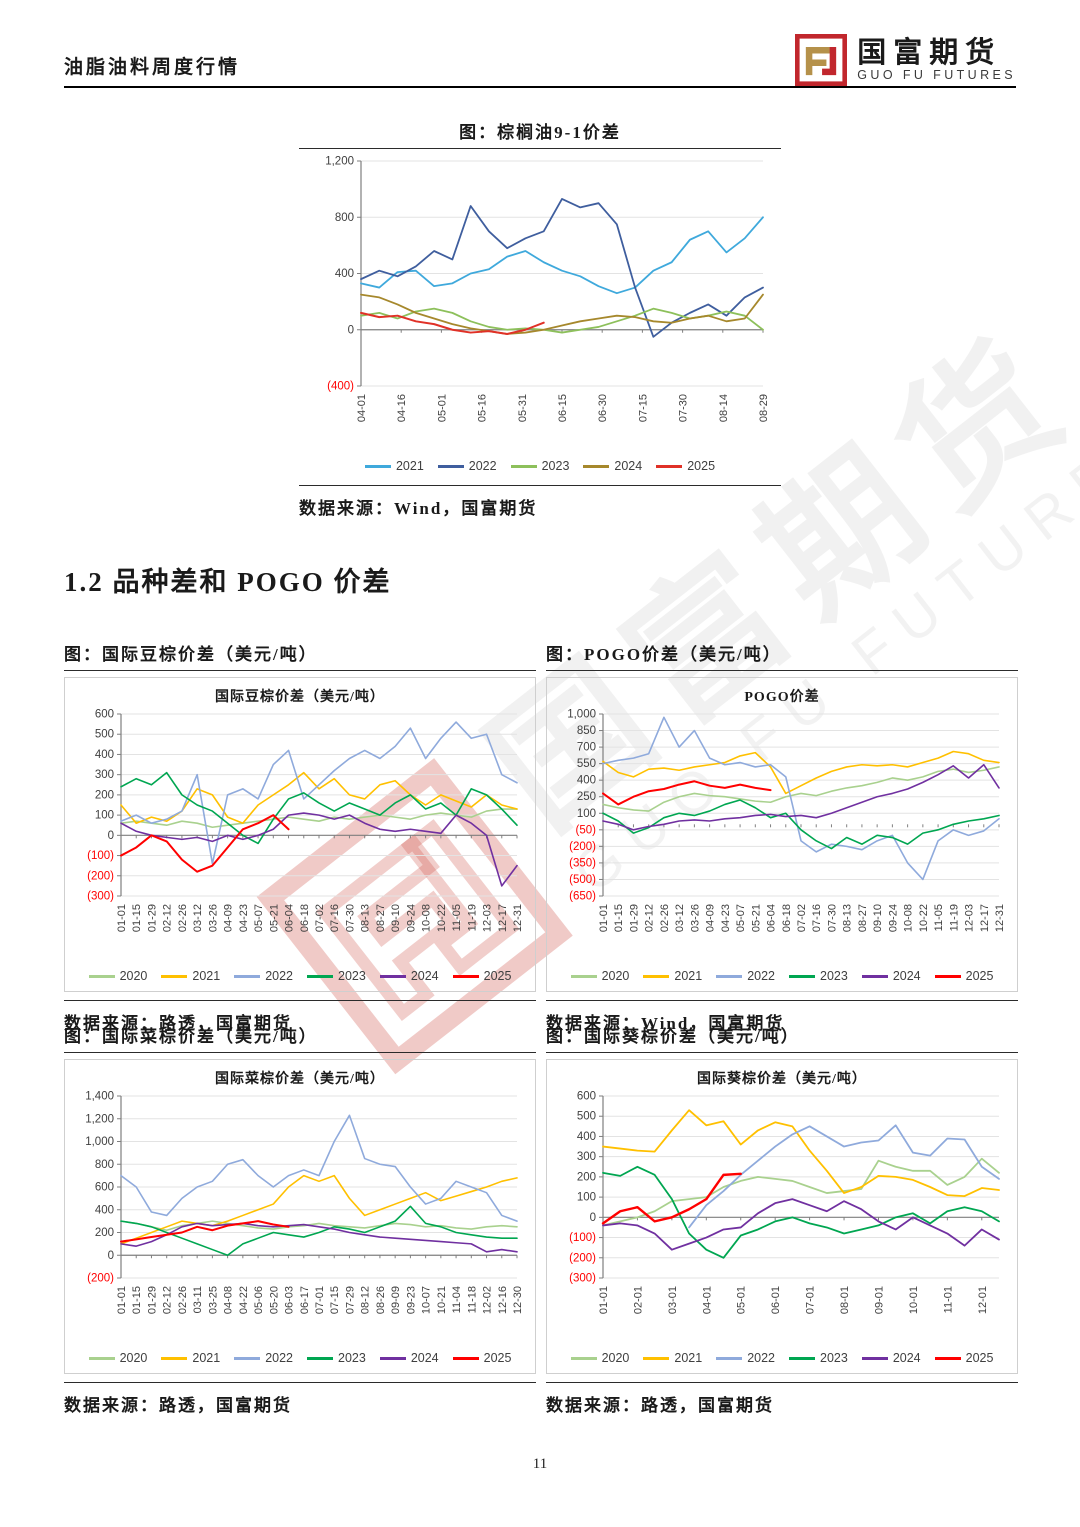 This screenshot has width=1080, height=1527. I want to click on x-tick-label: 05-01, so click(742, 1300).